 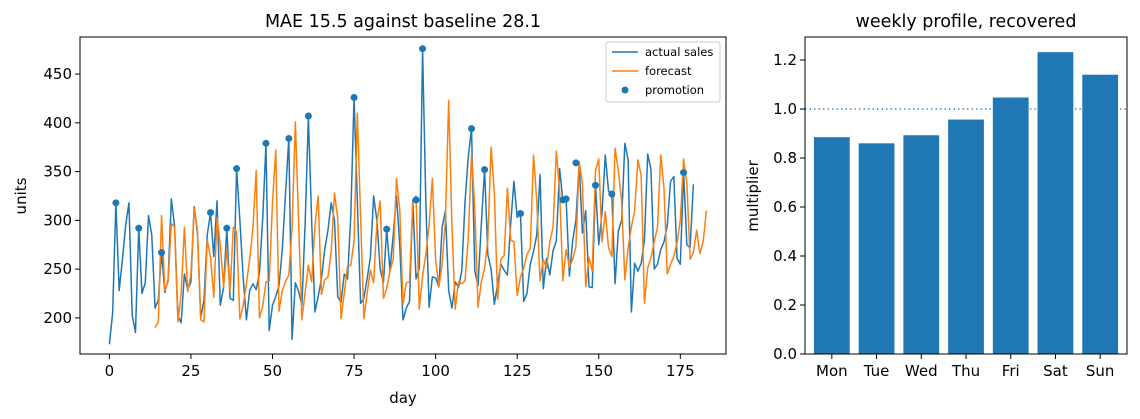 I want to click on x-tick-label: Thu, so click(x=965, y=371).